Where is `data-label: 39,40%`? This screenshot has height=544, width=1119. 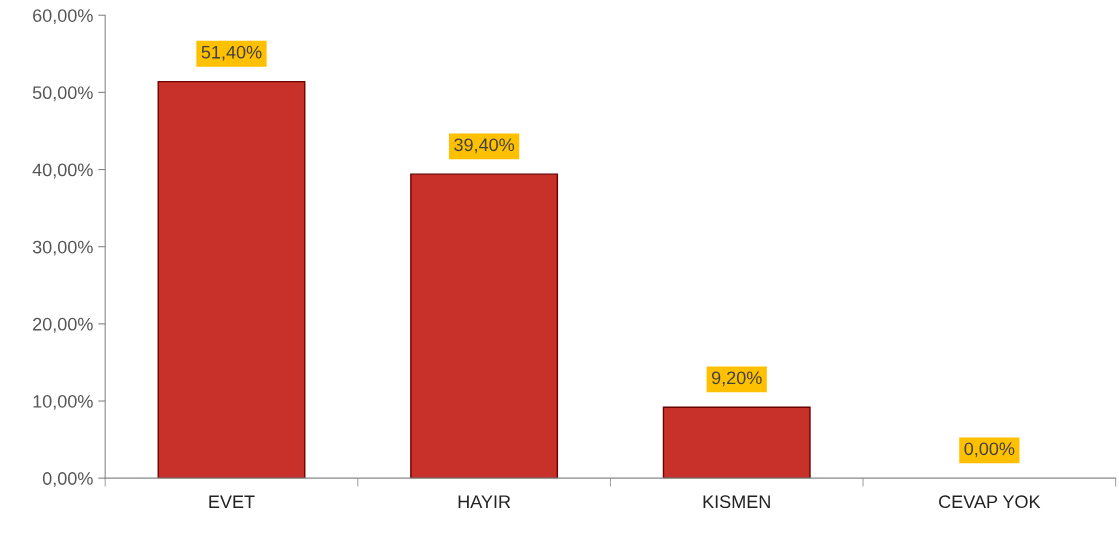
data-label: 39,40% is located at coordinates (484, 146).